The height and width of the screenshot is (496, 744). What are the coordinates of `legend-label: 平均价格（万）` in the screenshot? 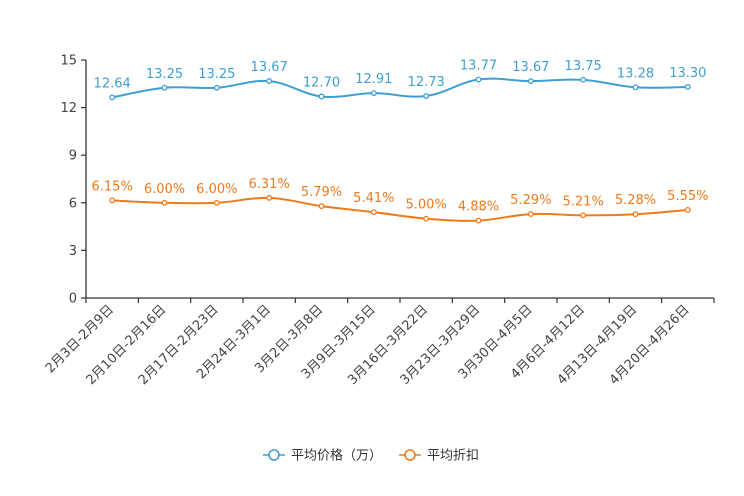 It's located at (336, 456).